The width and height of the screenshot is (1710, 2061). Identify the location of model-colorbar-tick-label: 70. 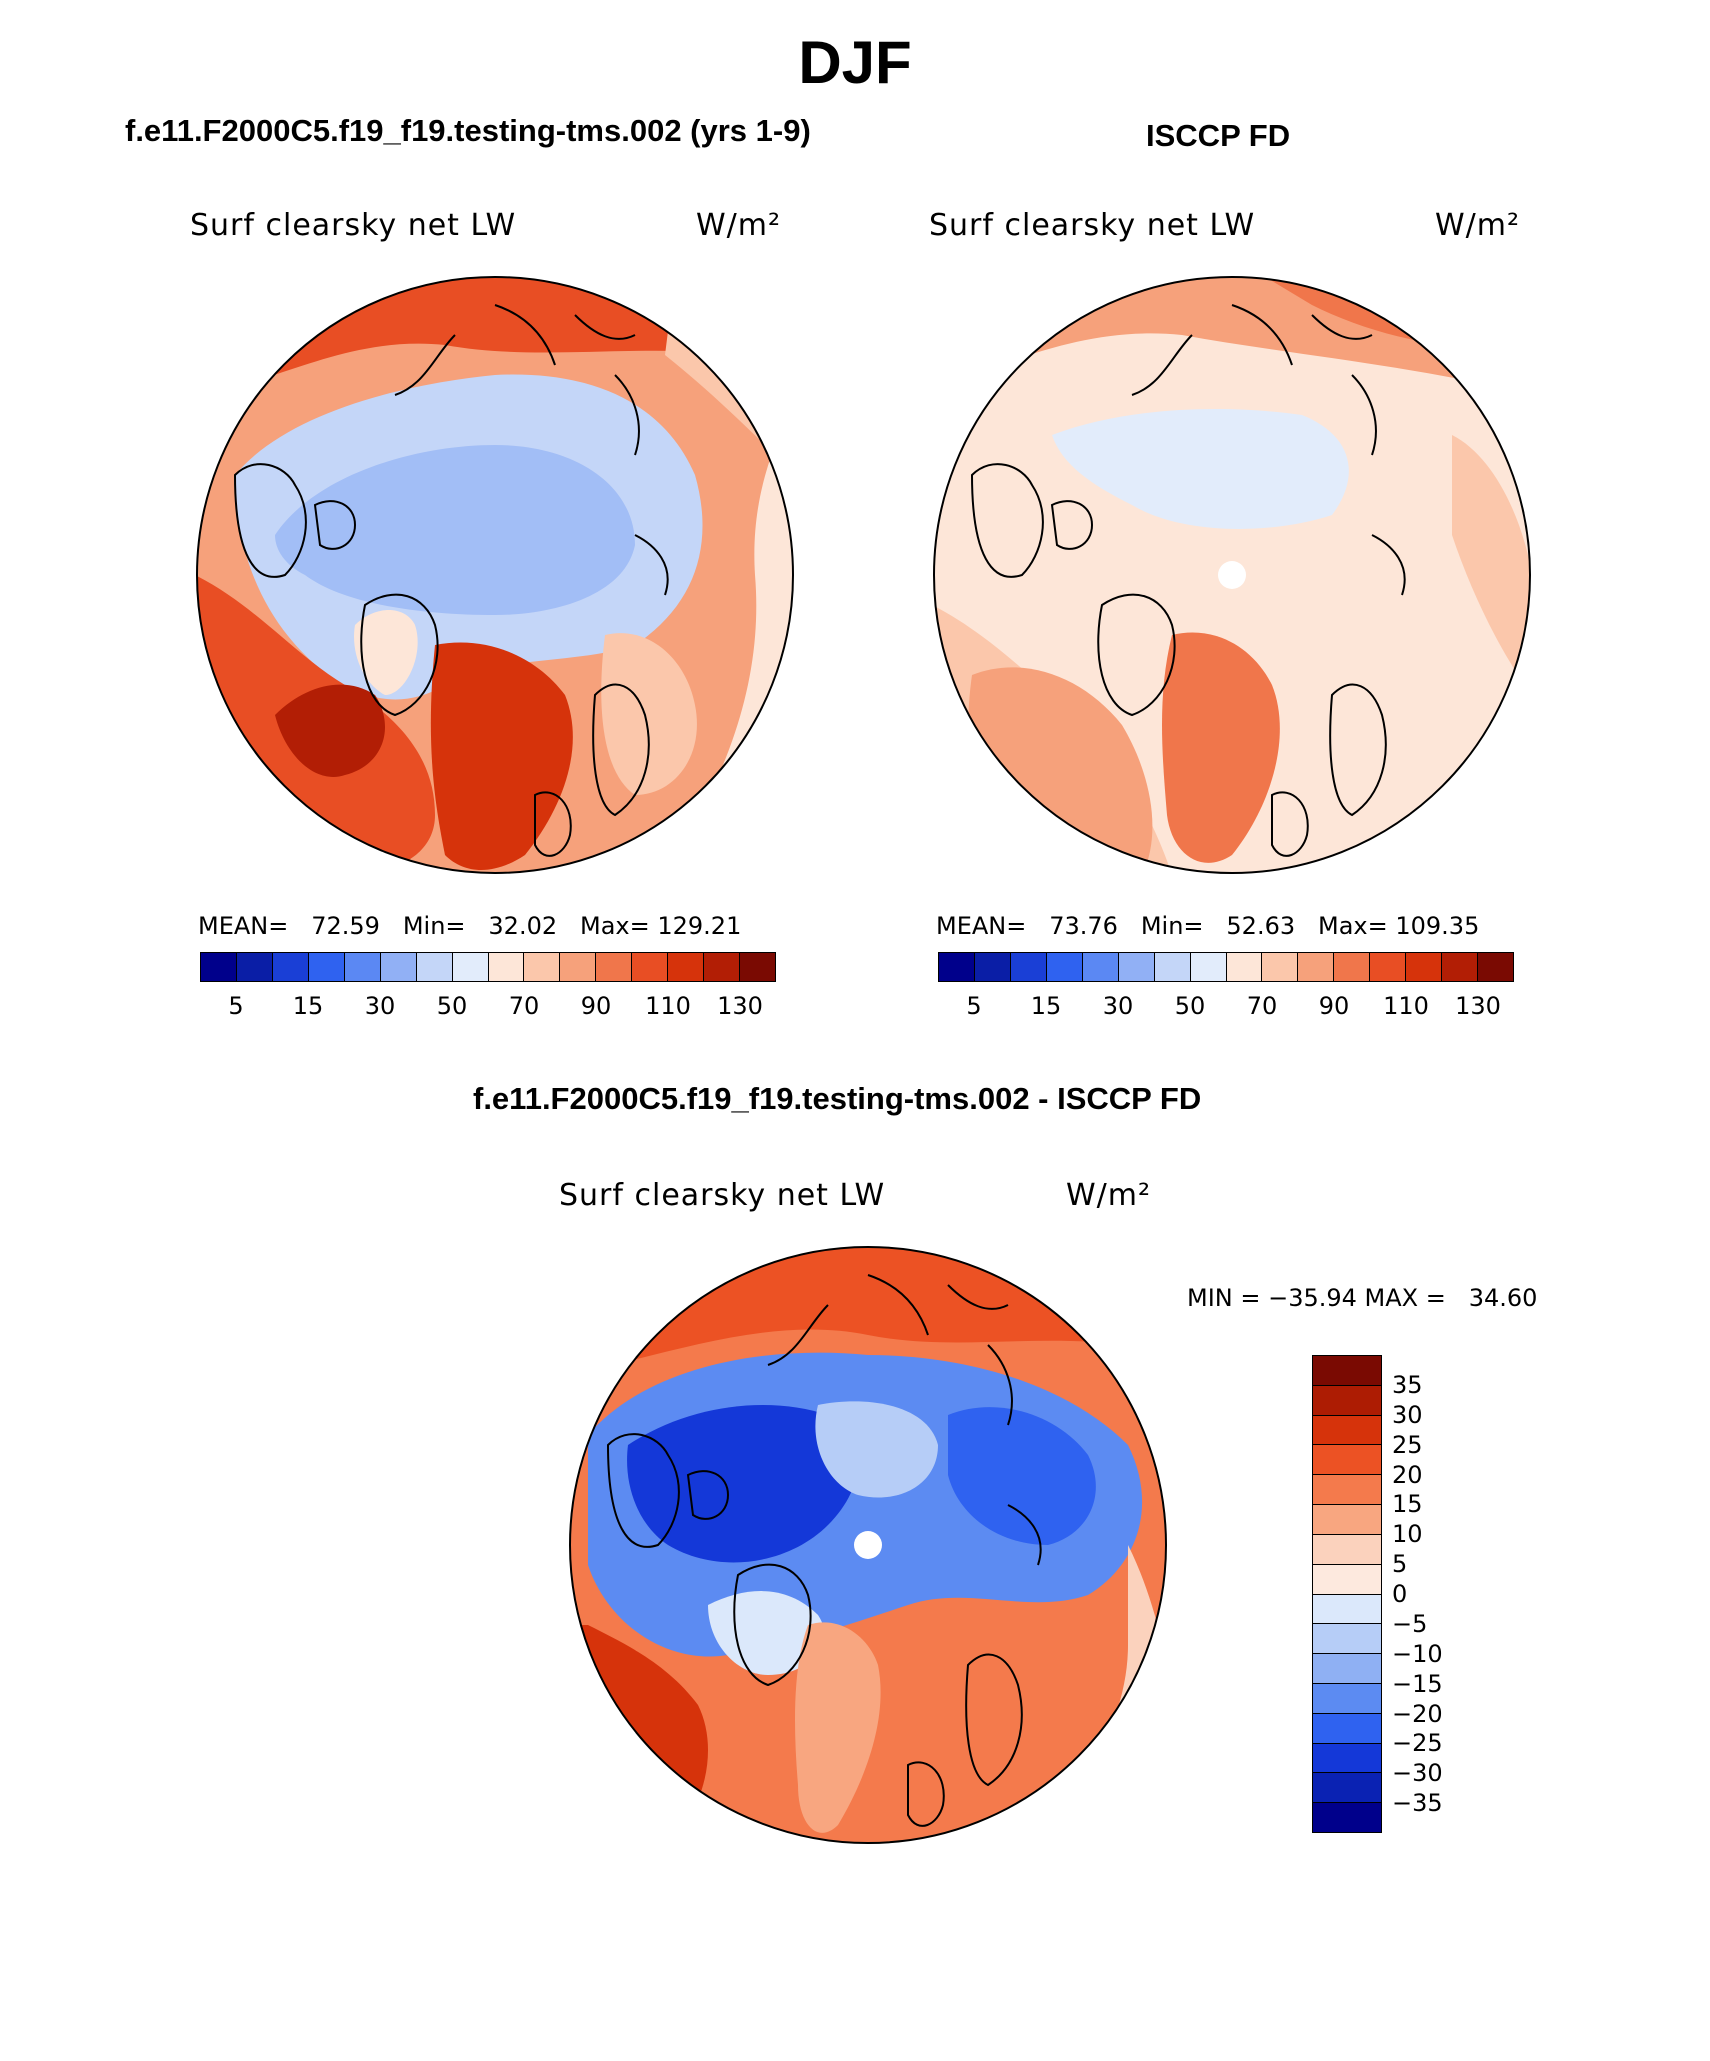
(524, 1006).